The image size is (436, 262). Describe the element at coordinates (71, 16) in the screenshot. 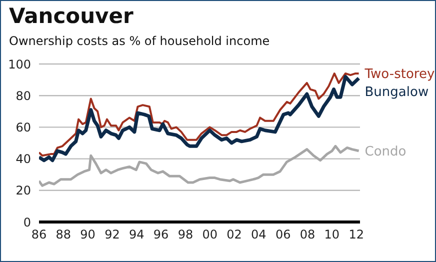

I see `chart-title: Vancouver` at that location.